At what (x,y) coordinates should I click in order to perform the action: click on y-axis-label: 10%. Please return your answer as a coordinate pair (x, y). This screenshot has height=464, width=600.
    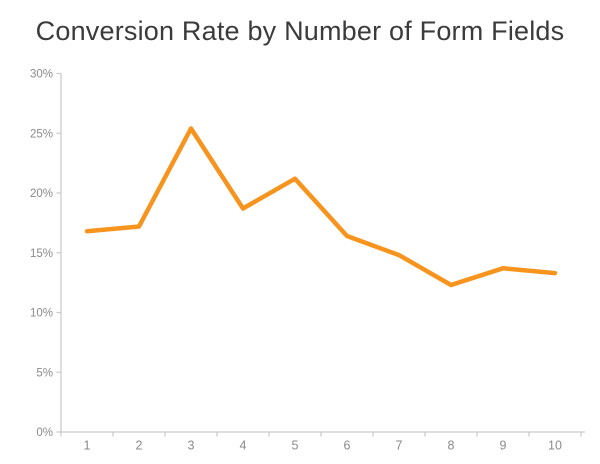
    Looking at the image, I should click on (41, 314).